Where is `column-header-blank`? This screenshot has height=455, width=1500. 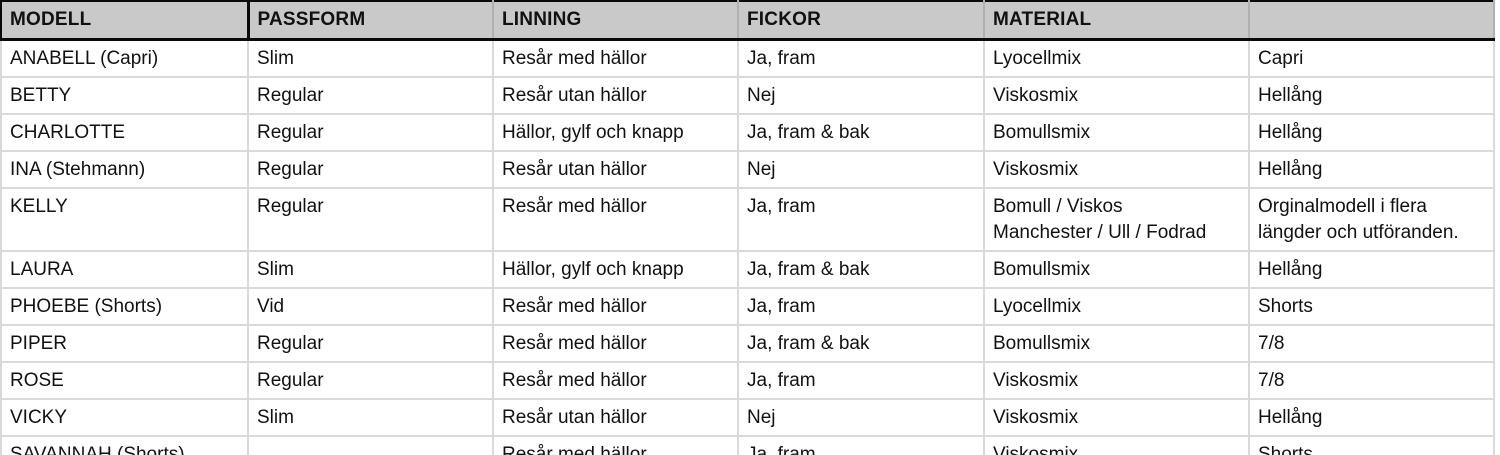 column-header-blank is located at coordinates (1372, 20).